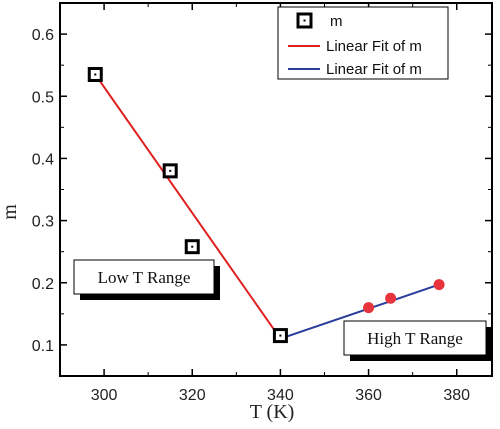 The image size is (500, 429). What do you see at coordinates (43, 222) in the screenshot?
I see `y-tick-label: 0.3` at bounding box center [43, 222].